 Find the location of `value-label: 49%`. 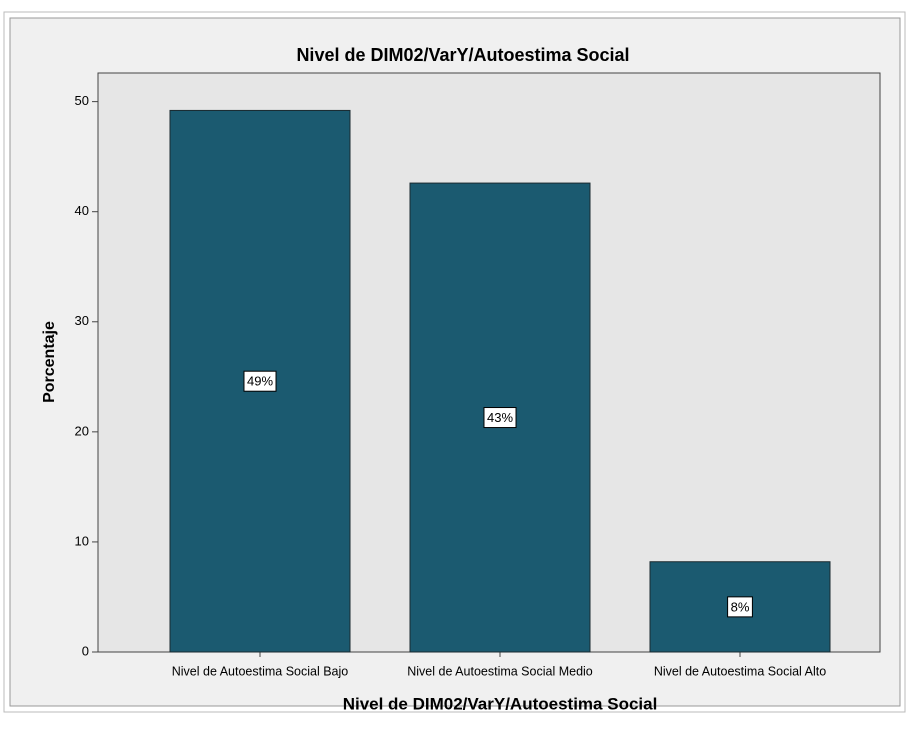

value-label: 49% is located at coordinates (260, 381).